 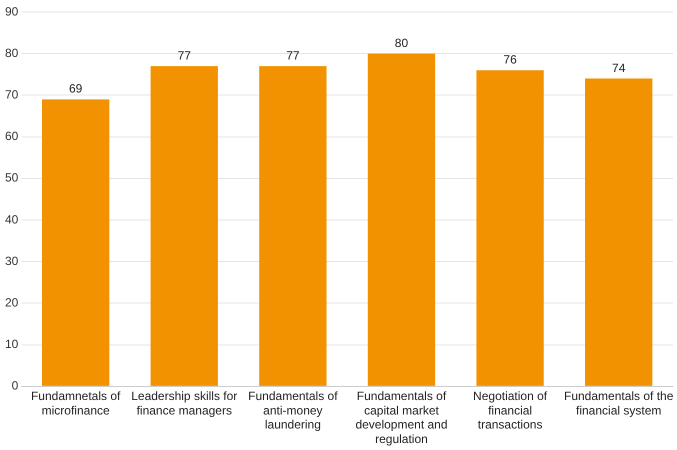 I want to click on x-tick-label: Negotiation of financial transactions, so click(x=510, y=410).